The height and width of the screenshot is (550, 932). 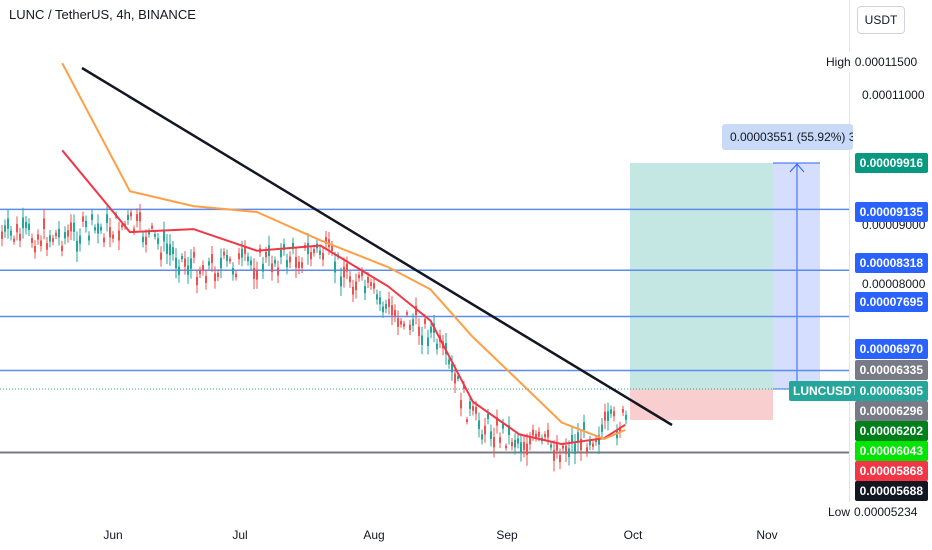 I want to click on currency-button: USDT, so click(x=881, y=20).